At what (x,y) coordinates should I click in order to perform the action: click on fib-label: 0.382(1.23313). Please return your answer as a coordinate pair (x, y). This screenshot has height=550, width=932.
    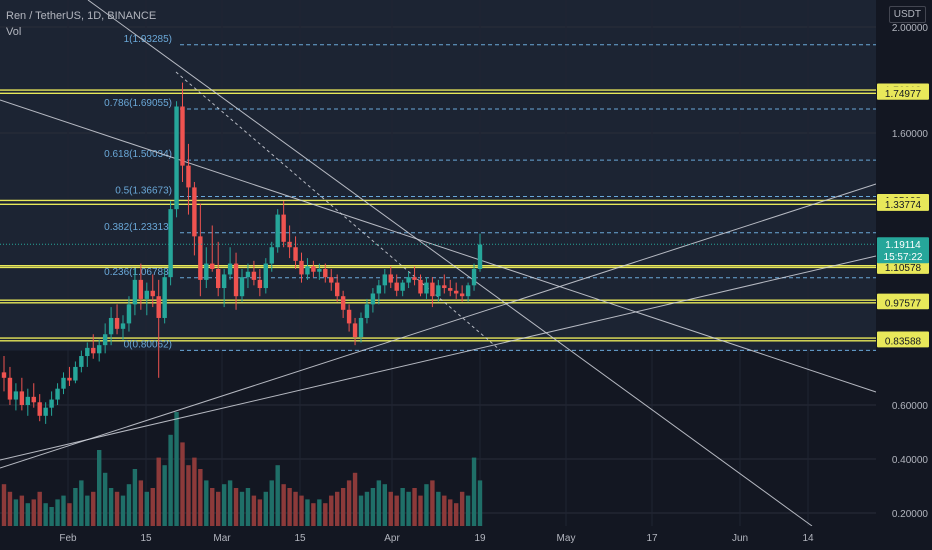
    Looking at the image, I should click on (138, 227).